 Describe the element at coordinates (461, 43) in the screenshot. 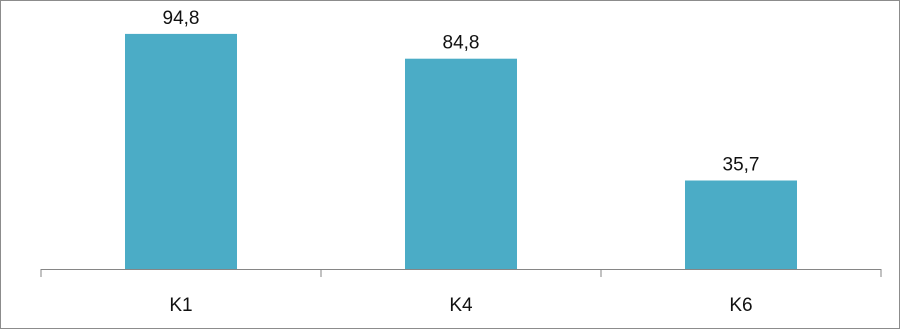

I see `data-label-k4: 84,8` at that location.